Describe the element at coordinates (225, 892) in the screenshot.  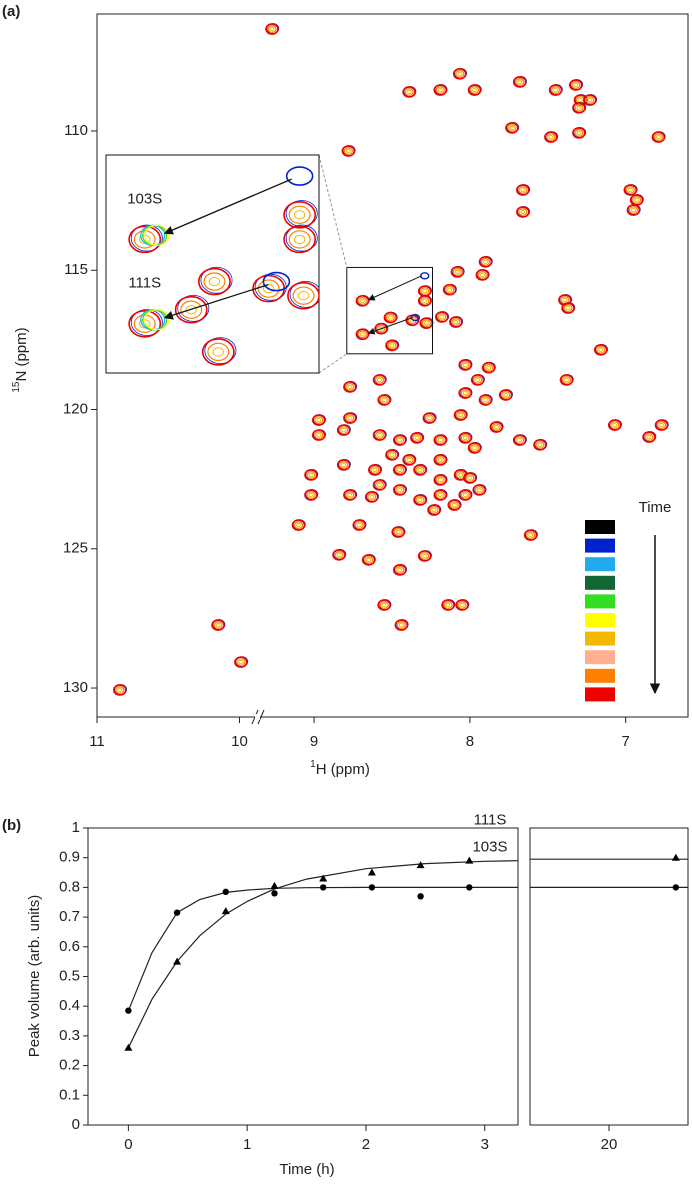
I see `data-point` at that location.